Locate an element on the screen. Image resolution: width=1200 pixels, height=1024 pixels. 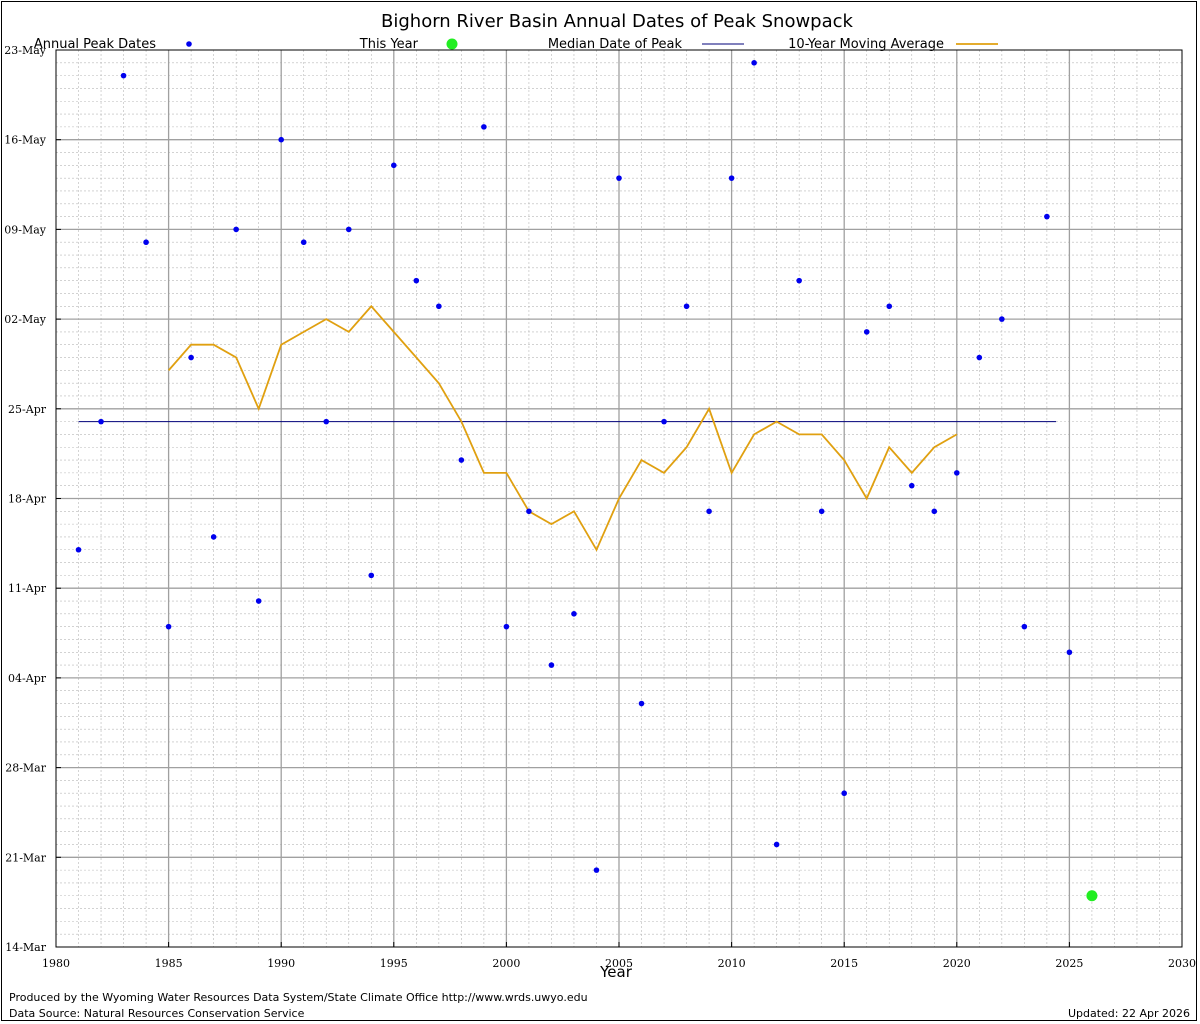
legend-label: Annual Peak Dates is located at coordinates (95, 44).